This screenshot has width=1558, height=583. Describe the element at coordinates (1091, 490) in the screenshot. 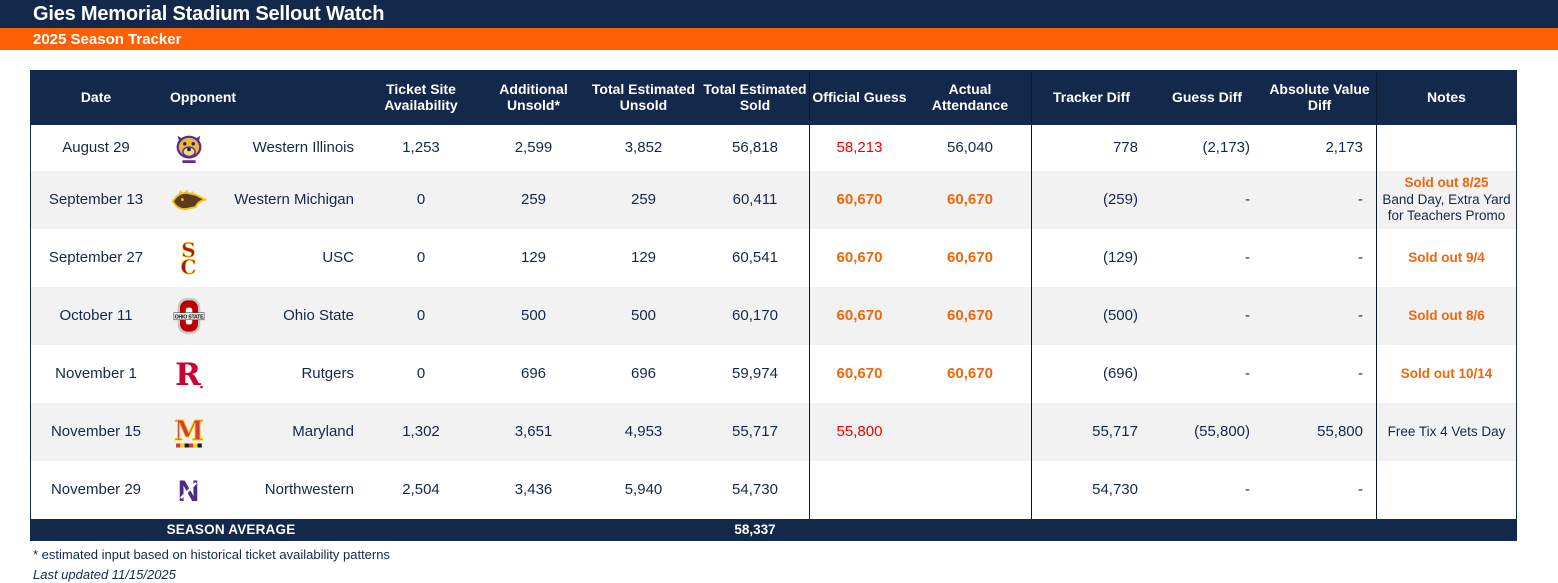

I see `tracker-diff-value: 54,730` at that location.